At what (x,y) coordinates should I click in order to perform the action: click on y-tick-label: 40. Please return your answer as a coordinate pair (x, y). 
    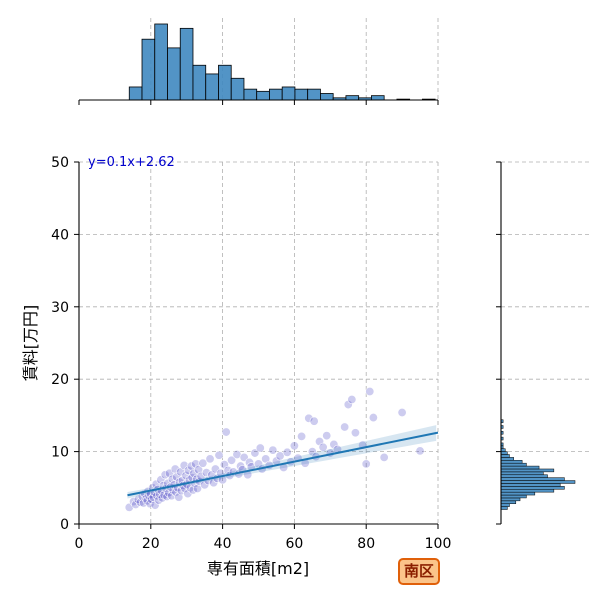
    Looking at the image, I should click on (60, 235).